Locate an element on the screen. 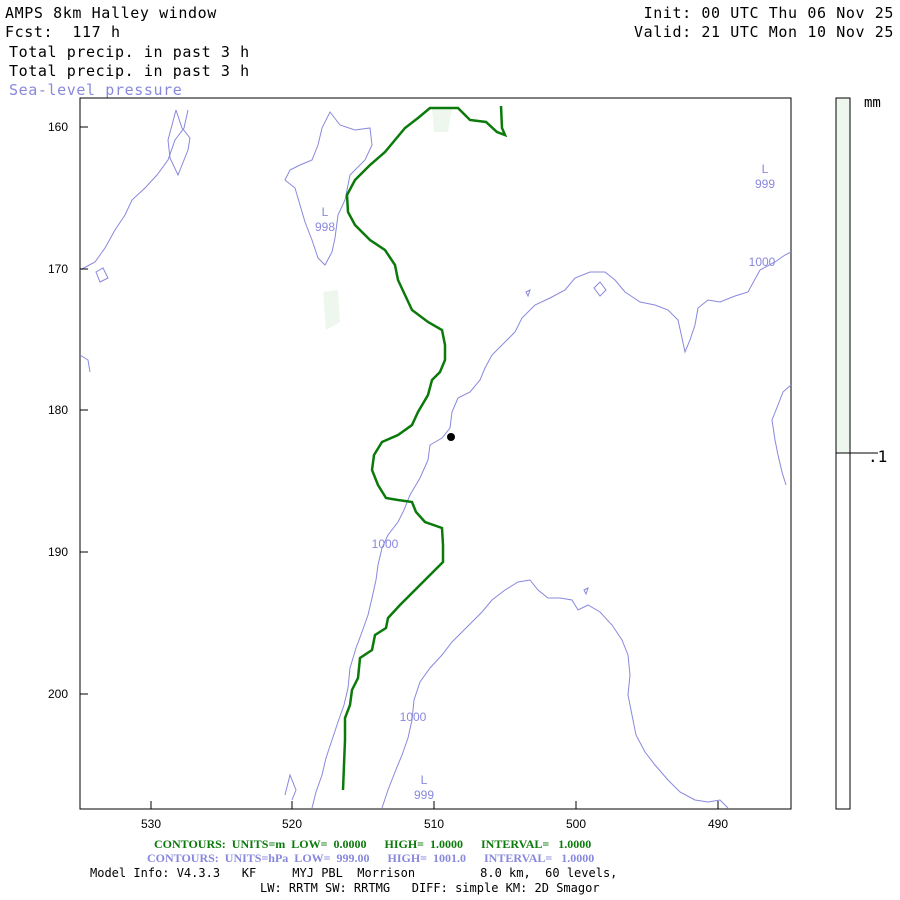 This screenshot has width=900, height=900. field-label-precip-2: Total precip. in past 3 h is located at coordinates (129, 71).